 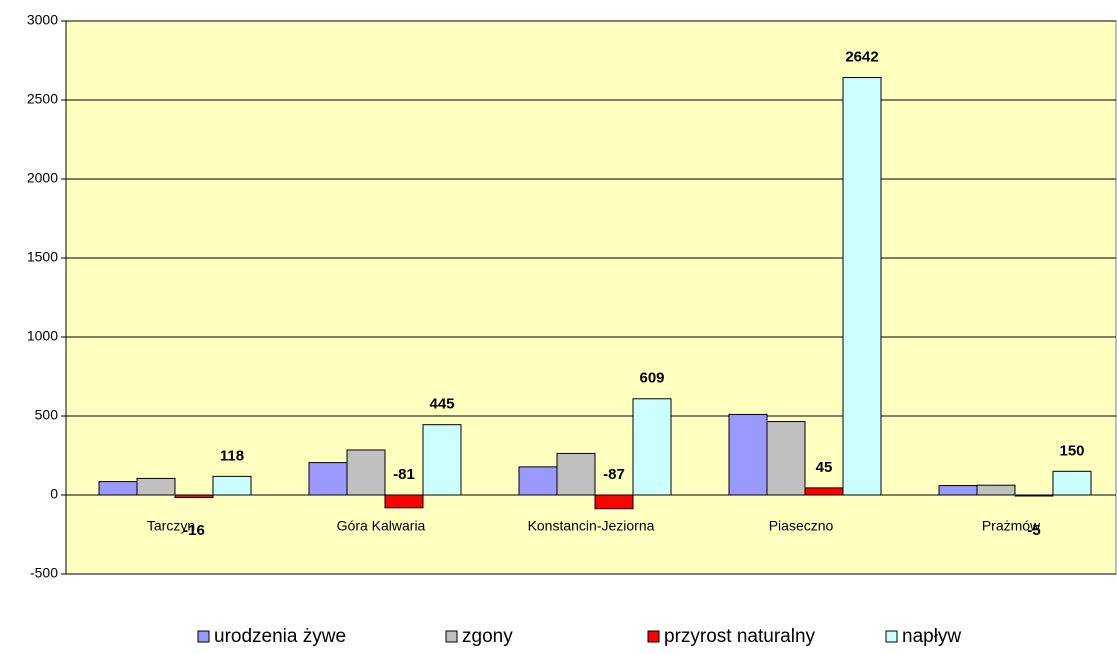 I want to click on y-tick-label: 1500, so click(x=42, y=257).